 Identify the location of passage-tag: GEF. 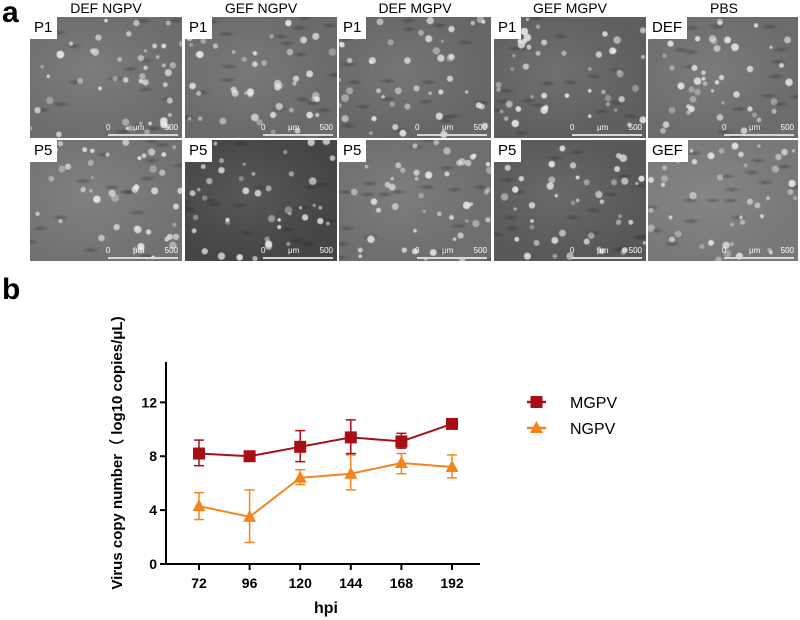
(668, 151).